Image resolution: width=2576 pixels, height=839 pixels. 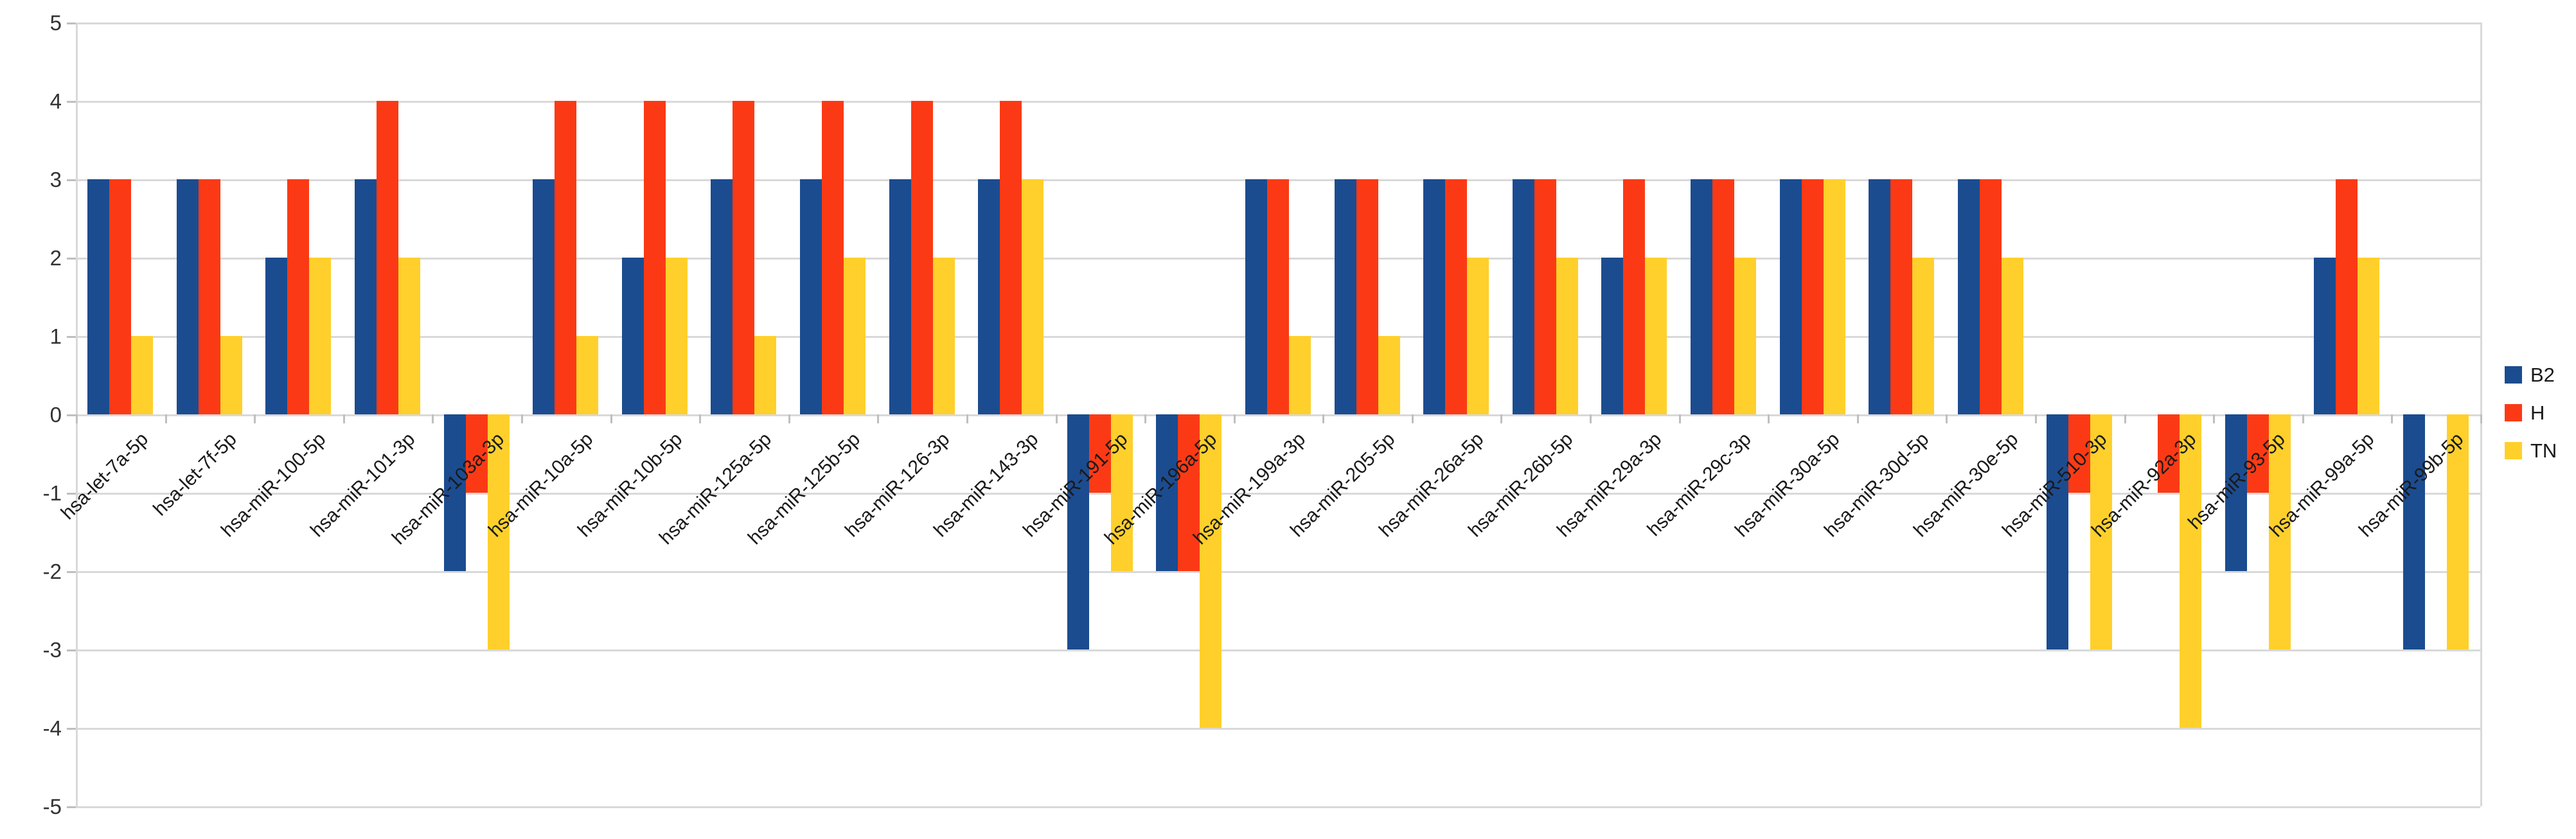 What do you see at coordinates (56, 336) in the screenshot?
I see `y-axis-tick-label: 1` at bounding box center [56, 336].